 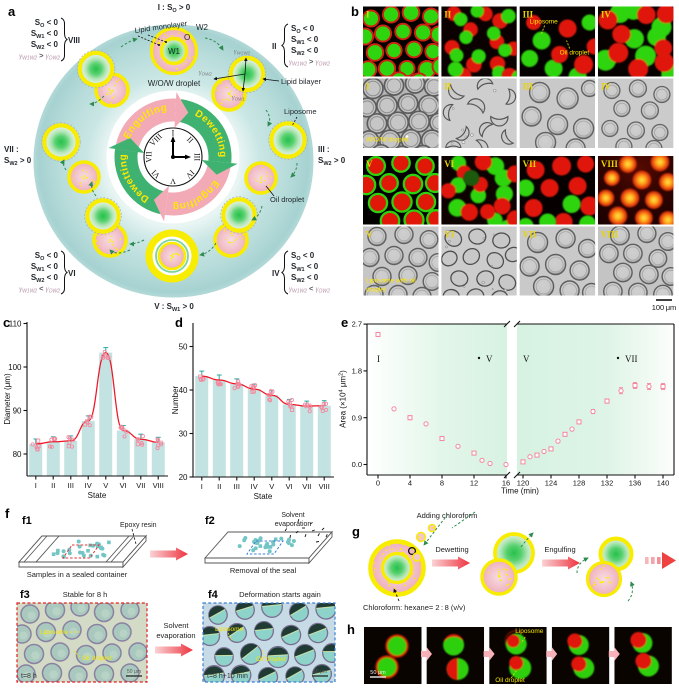 I want to click on svg-text: 0.0, so click(x=357, y=464).